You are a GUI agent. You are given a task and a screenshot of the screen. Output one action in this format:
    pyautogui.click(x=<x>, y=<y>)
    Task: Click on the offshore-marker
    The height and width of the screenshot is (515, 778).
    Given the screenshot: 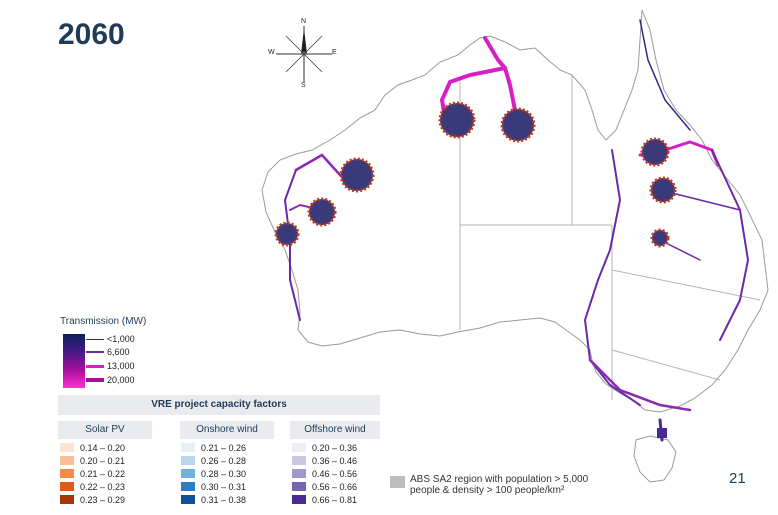 What is the action you would take?
    pyautogui.click(x=662, y=433)
    